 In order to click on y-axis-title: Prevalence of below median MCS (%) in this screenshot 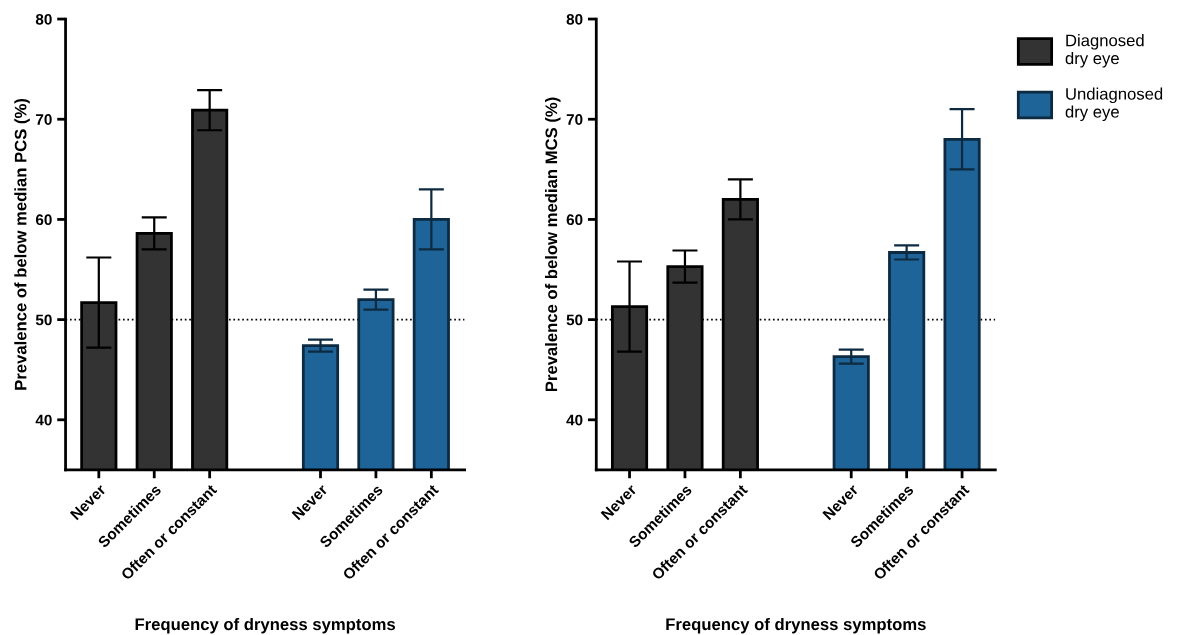, I will do `click(553, 244)`.